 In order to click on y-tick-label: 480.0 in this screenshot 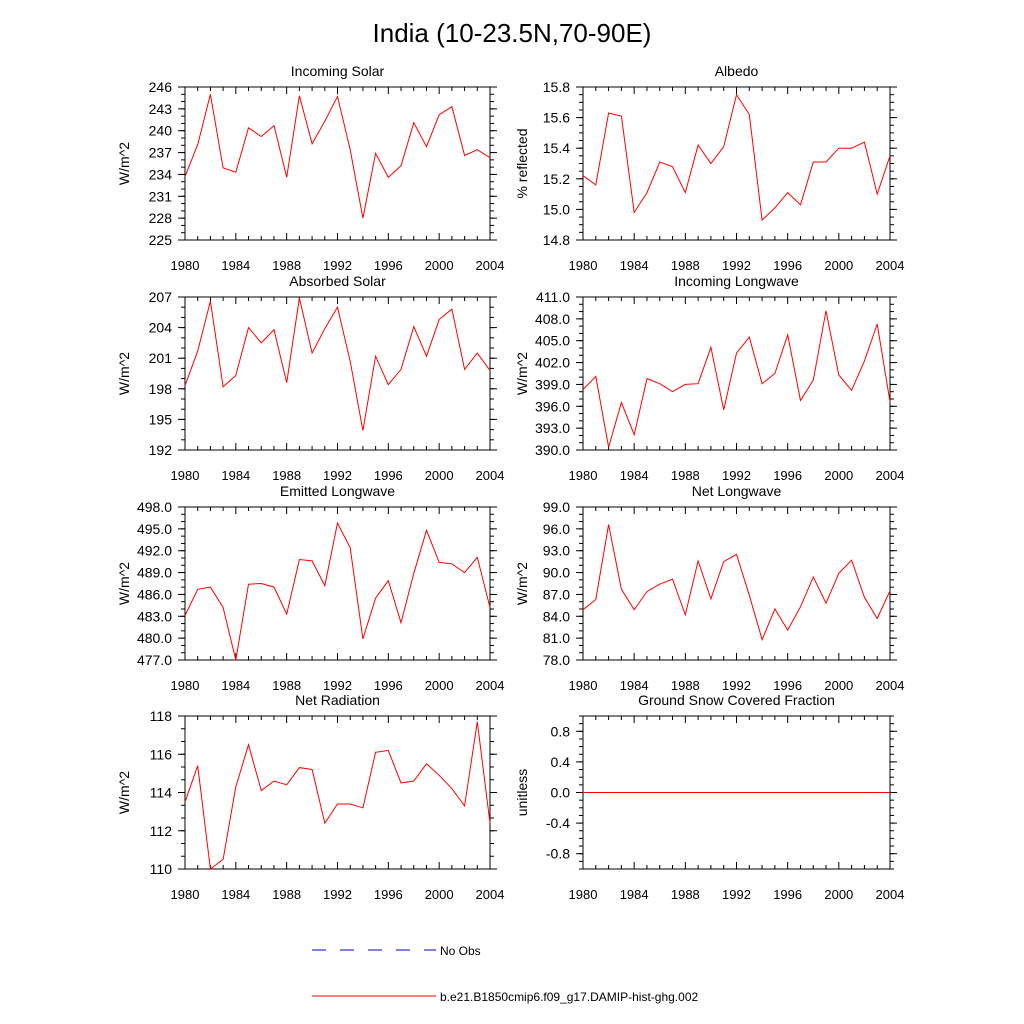, I will do `click(154, 638)`.